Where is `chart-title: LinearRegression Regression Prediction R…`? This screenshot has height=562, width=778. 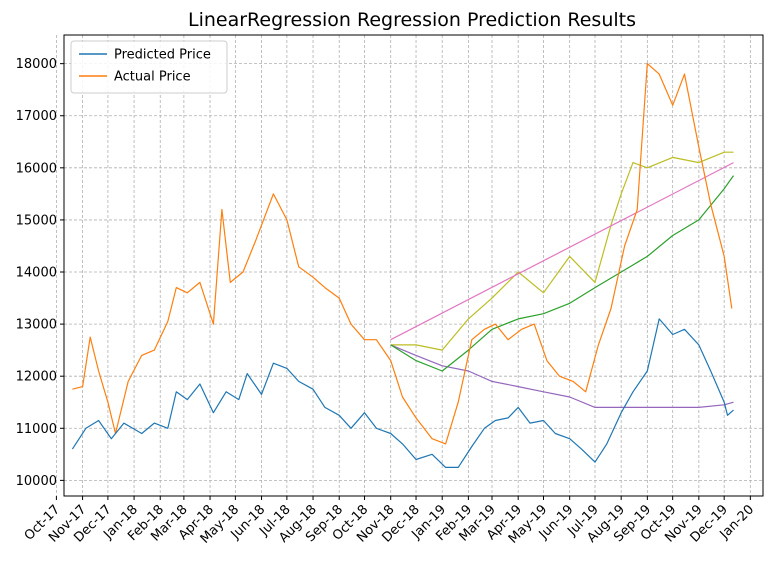 chart-title: LinearRegression Regression Prediction R… is located at coordinates (412, 20).